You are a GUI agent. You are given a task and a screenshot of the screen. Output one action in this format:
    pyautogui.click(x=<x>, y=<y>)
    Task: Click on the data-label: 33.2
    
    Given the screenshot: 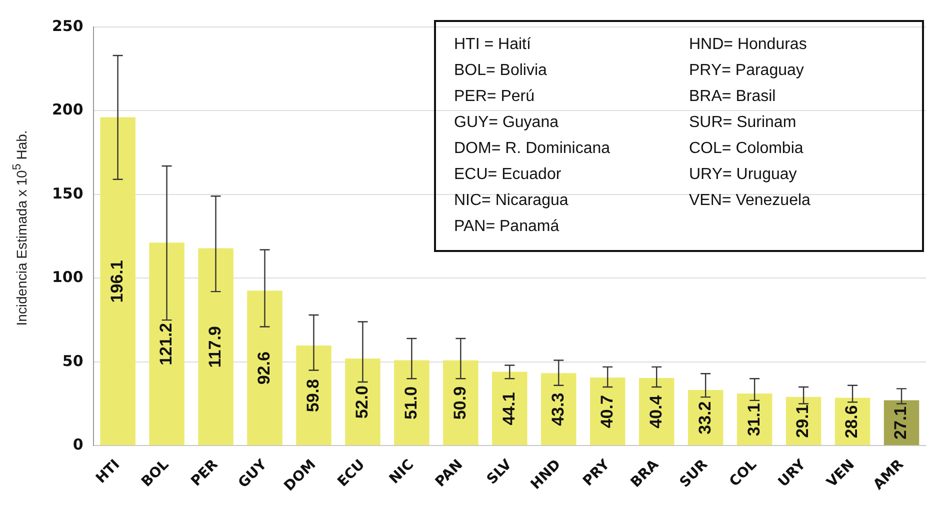 What is the action you would take?
    pyautogui.click(x=704, y=417)
    